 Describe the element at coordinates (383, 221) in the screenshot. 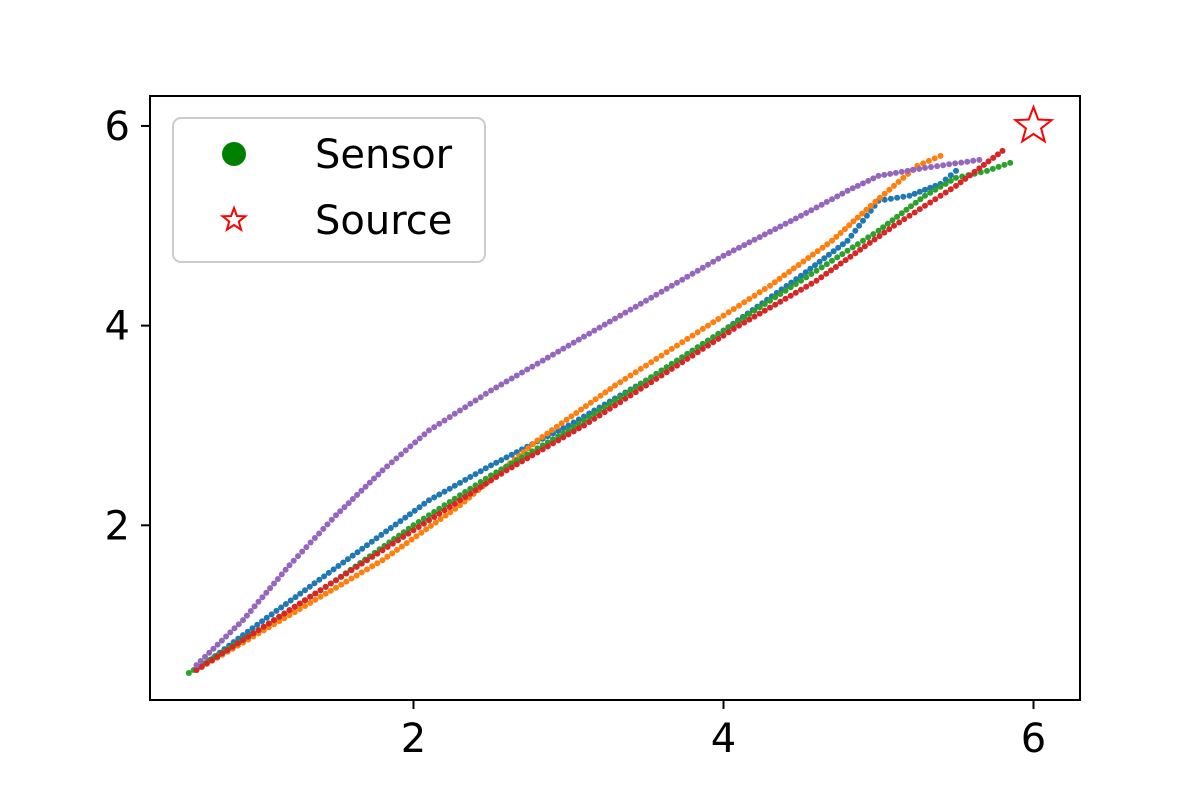

I see `legend-source-label: Source` at that location.